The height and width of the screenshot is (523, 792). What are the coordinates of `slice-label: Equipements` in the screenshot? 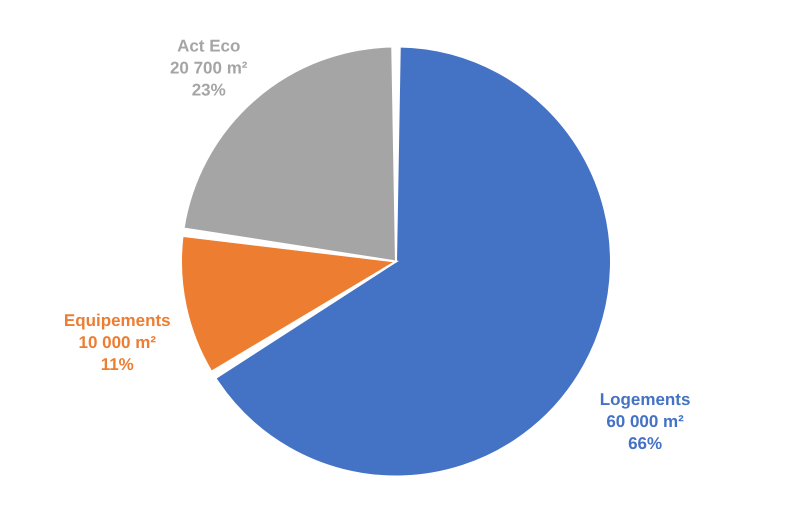 It's located at (117, 320).